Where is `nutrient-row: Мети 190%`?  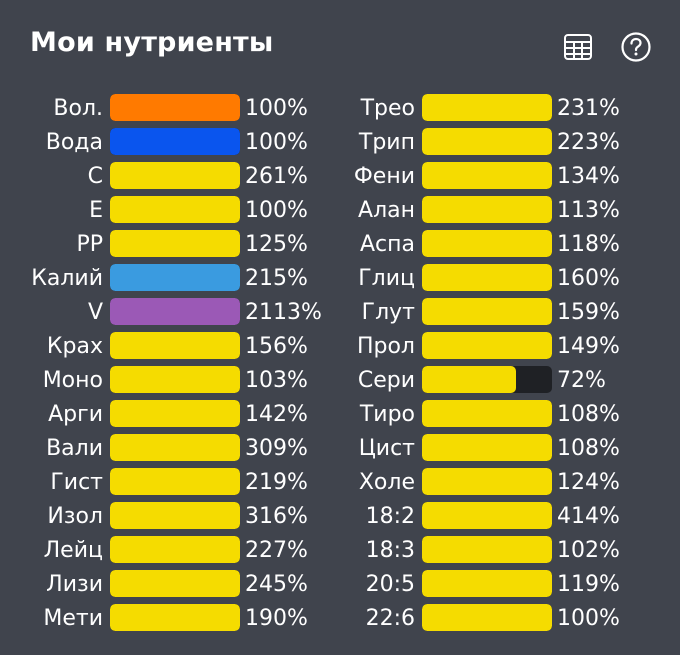 nutrient-row: Мети 190% is located at coordinates (170, 618).